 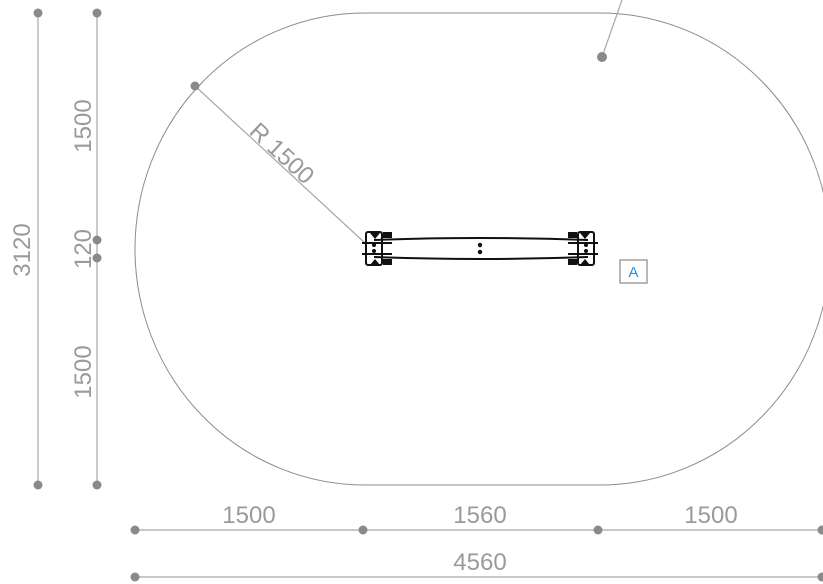 I want to click on height-segments-dimension: 1500 120 1500, so click(x=86, y=249).